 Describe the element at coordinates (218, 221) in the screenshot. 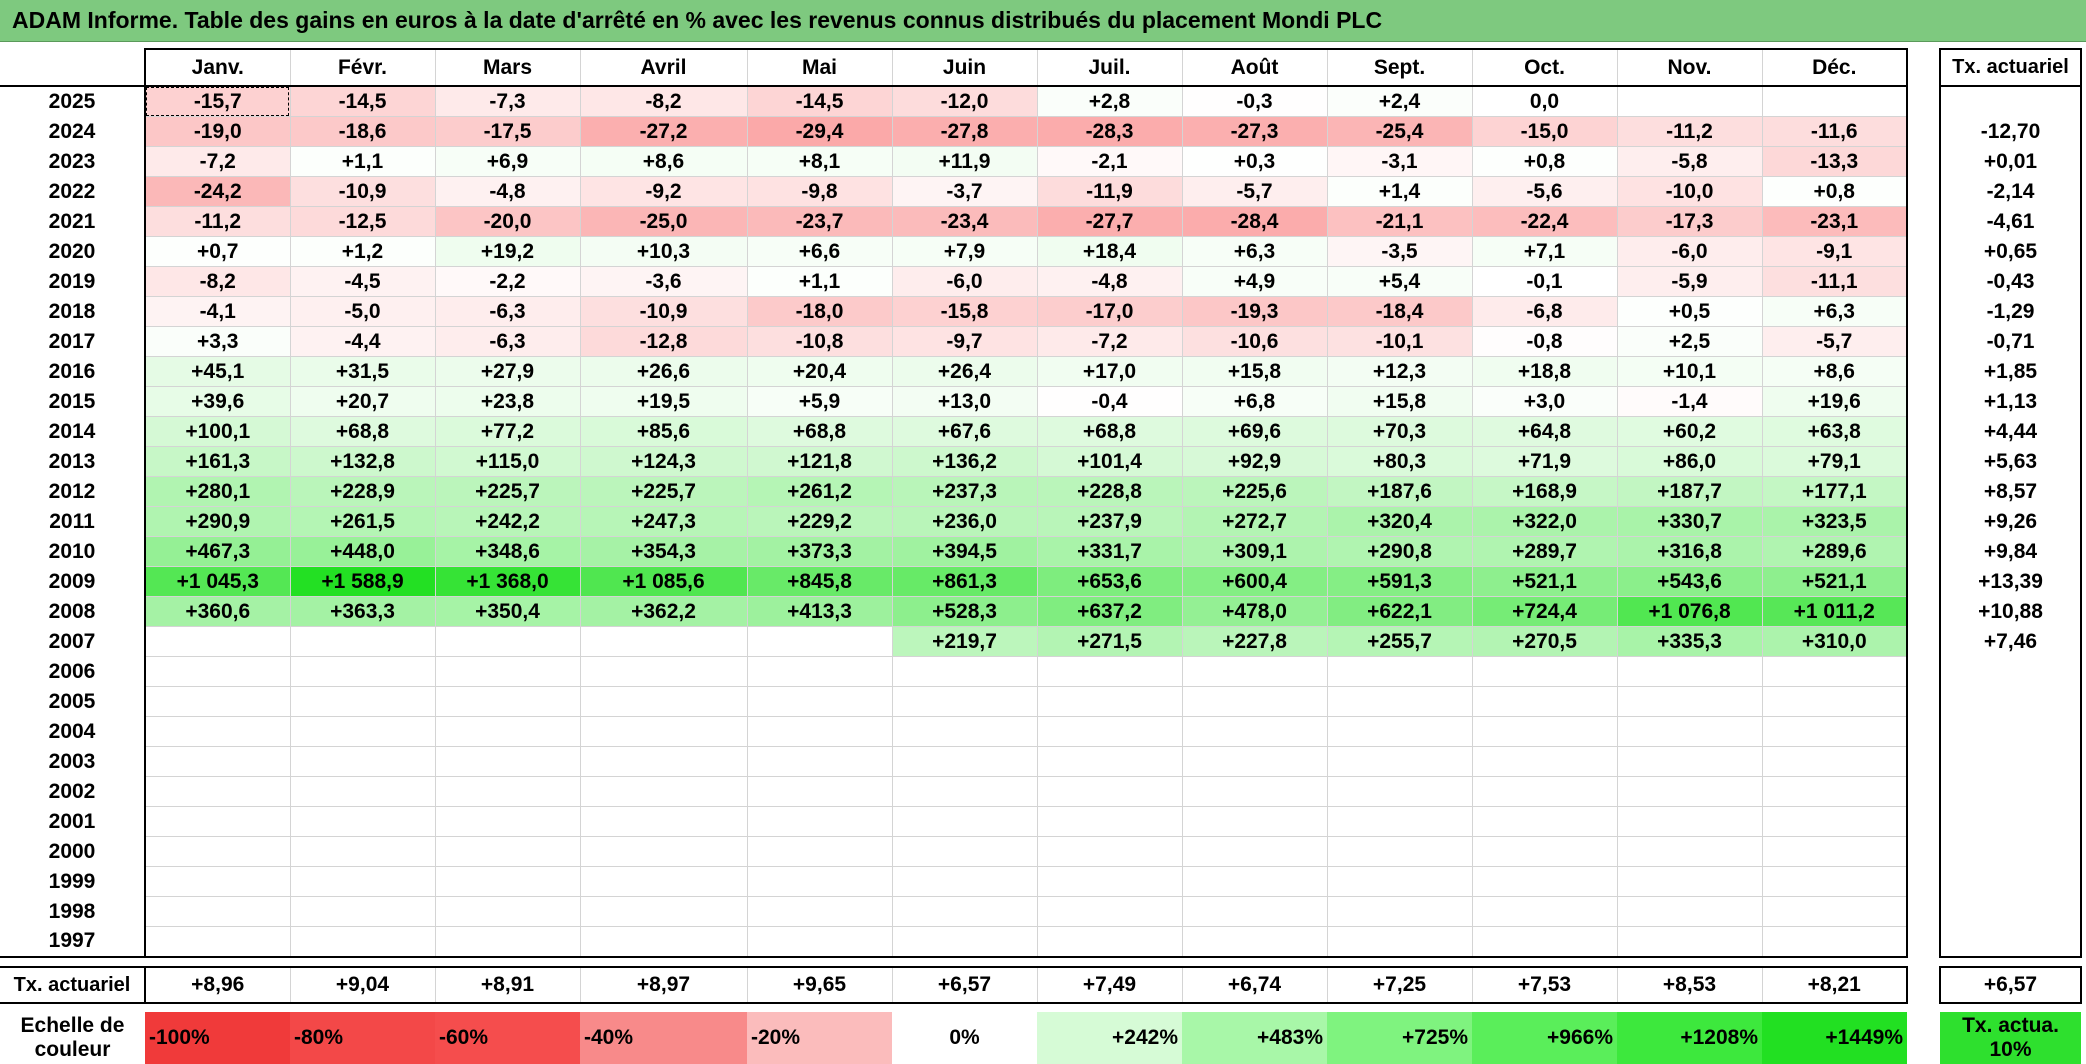

I see `gain-cell: -11,2` at that location.